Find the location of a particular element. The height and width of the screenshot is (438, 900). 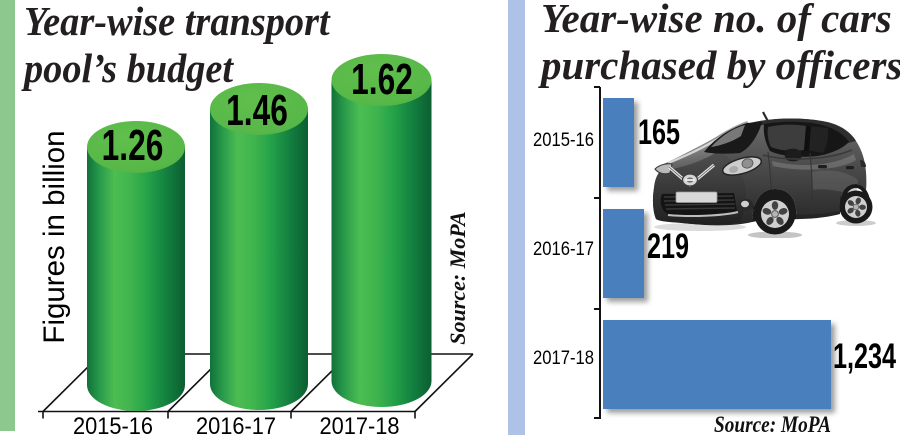

svg-text: 2015-16 is located at coordinates (113, 423).